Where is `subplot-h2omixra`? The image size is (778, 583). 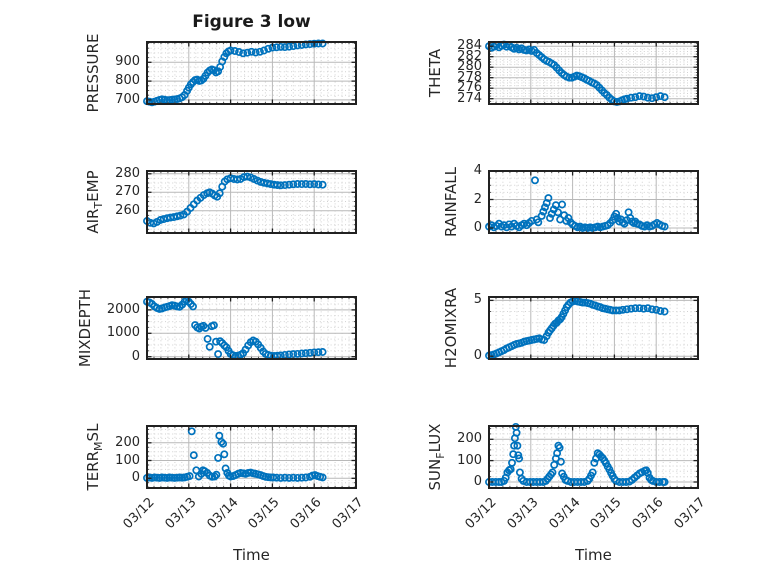 subplot-h2omixra is located at coordinates (592, 328).